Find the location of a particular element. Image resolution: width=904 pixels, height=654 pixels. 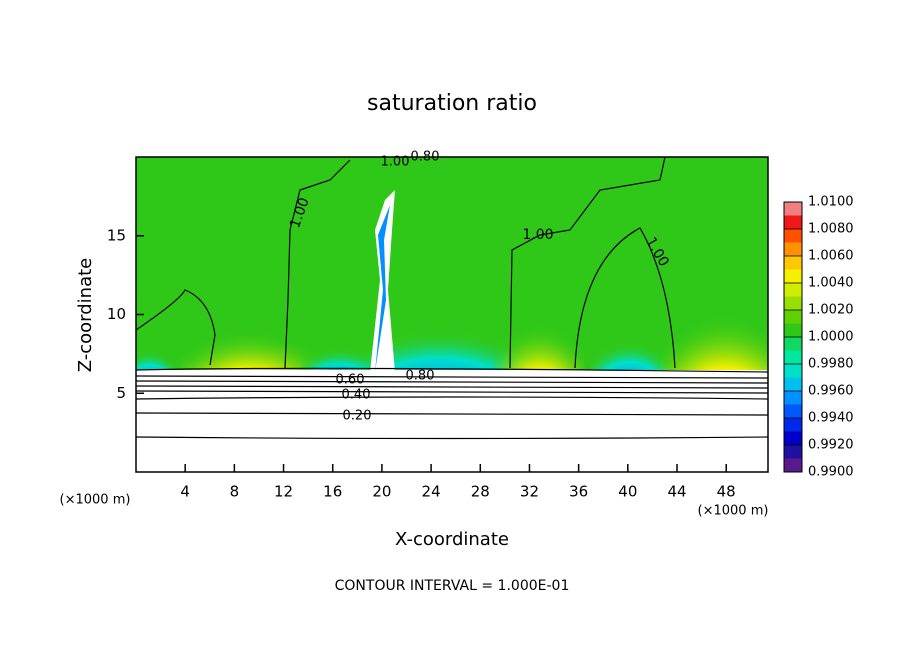

colorbar-tick-label: 1.0100 is located at coordinates (831, 202).